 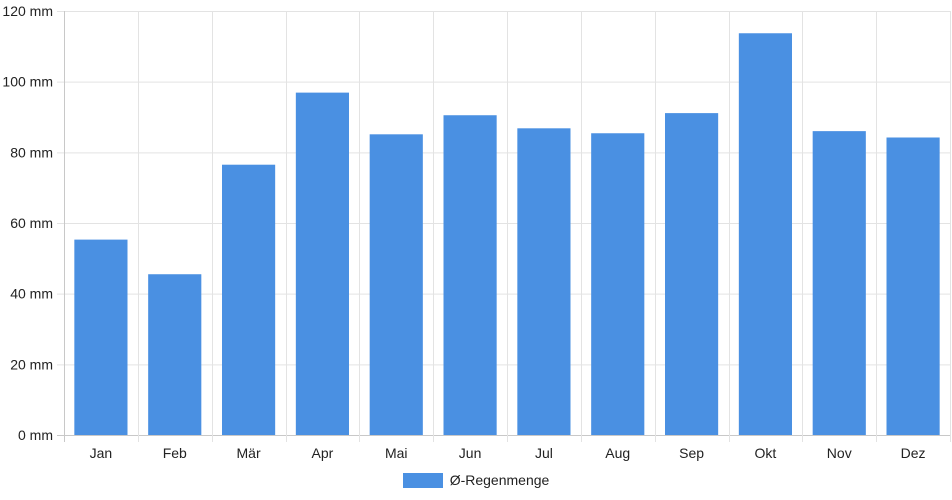 I want to click on x-tick-label: Sep, so click(x=691, y=453).